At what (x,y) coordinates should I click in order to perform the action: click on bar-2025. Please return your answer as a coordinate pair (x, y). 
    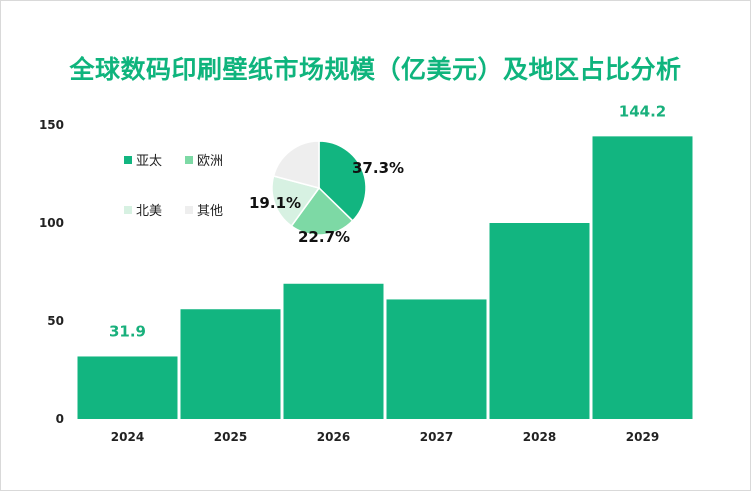
    Looking at the image, I should click on (230, 364).